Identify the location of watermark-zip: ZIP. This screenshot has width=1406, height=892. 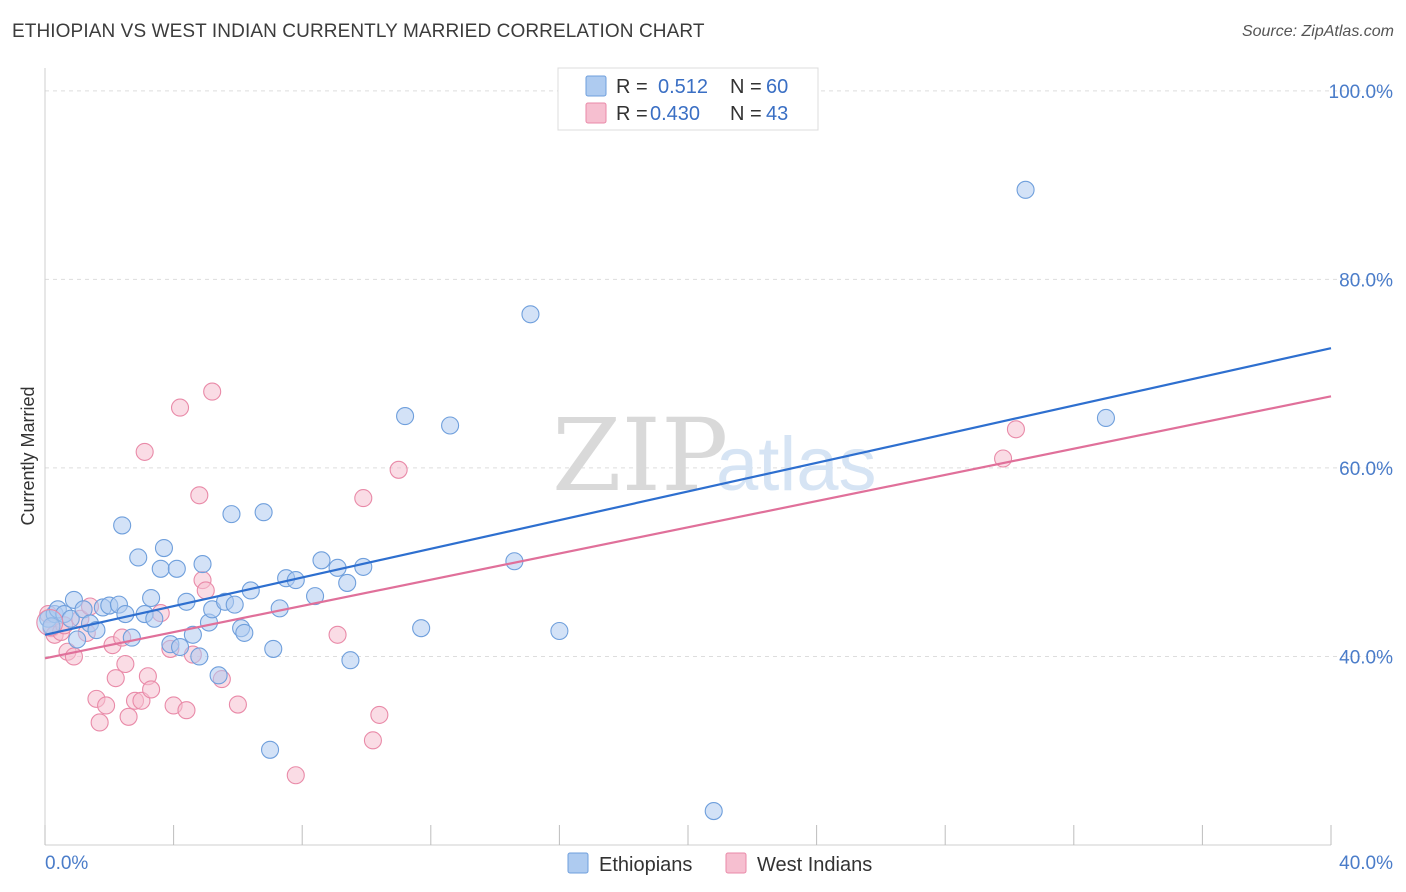
(640, 455).